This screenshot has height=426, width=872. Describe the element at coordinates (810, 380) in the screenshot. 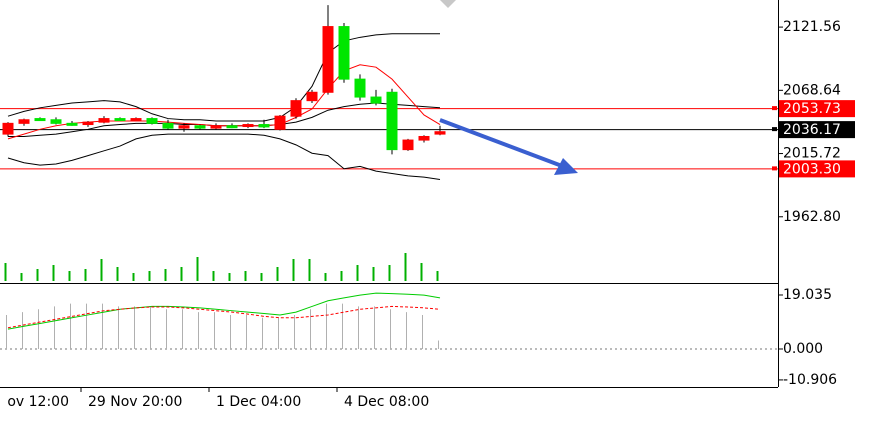

I see `y-tick-label: -10.906` at that location.